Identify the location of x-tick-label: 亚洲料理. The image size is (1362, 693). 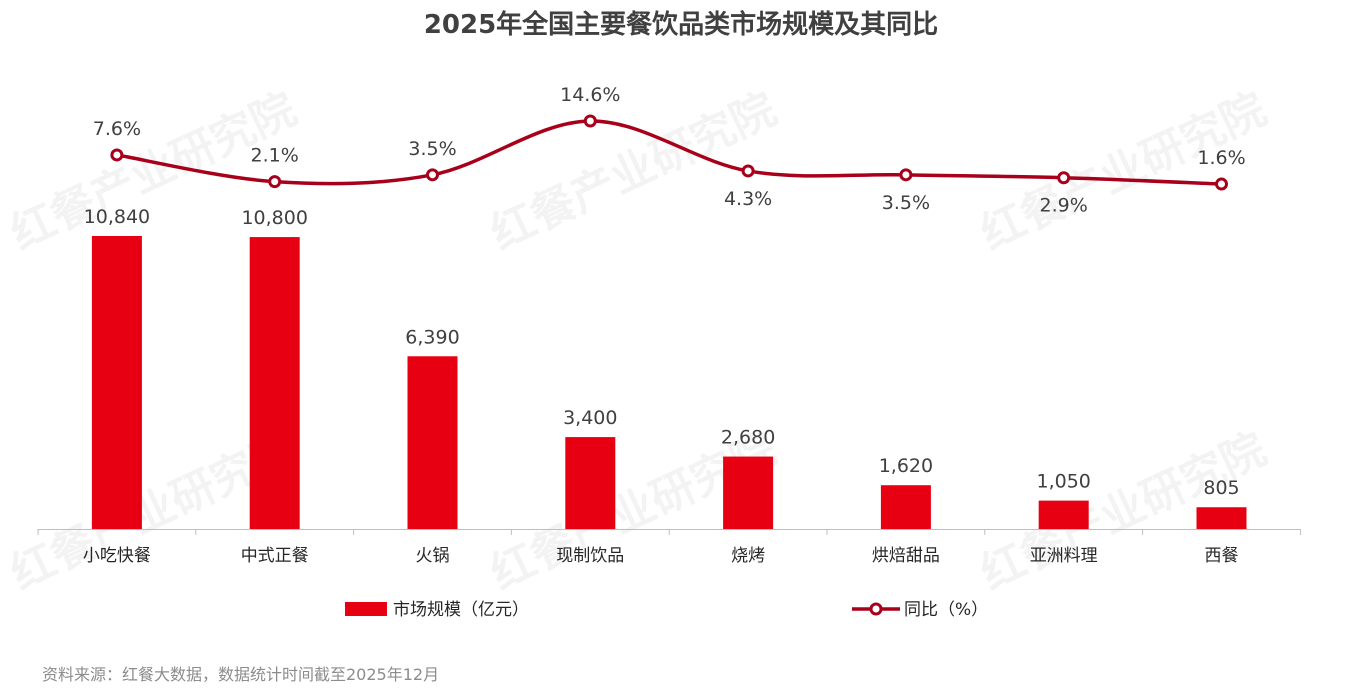
(1064, 556).